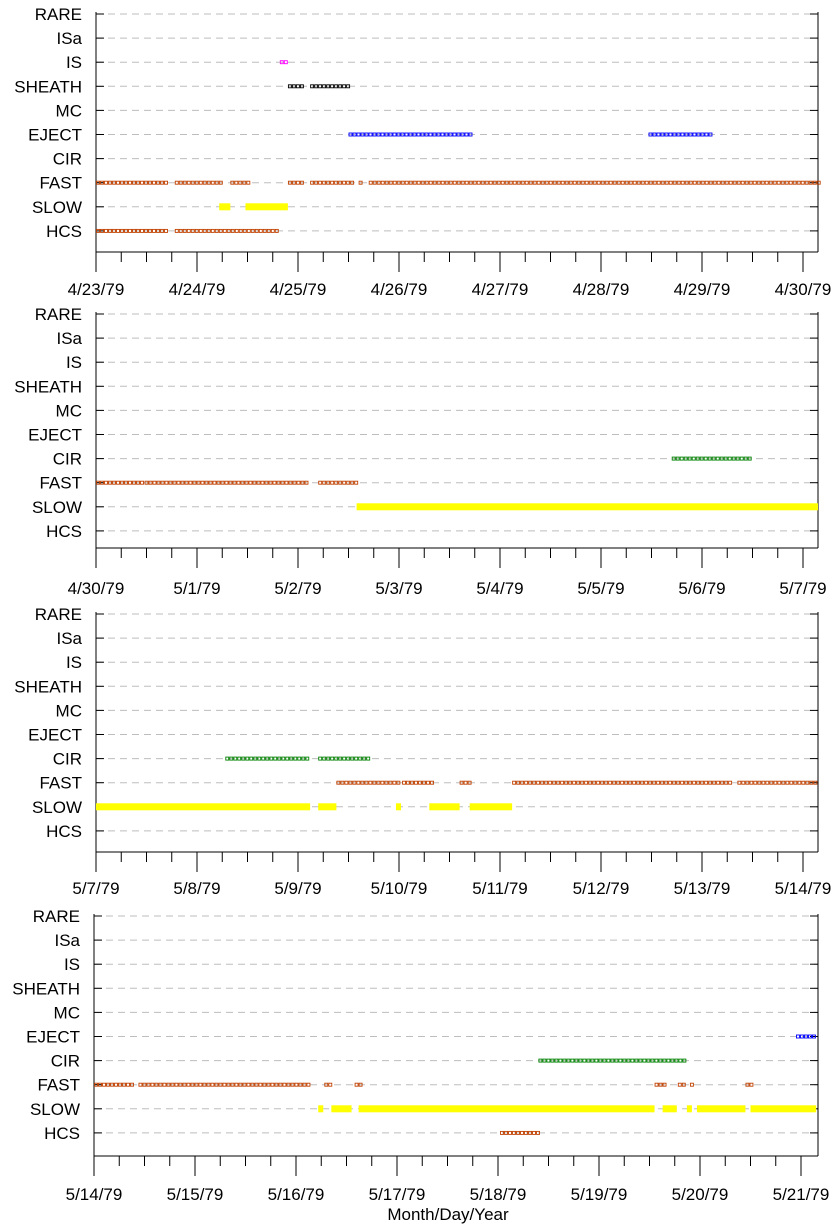 The height and width of the screenshot is (1226, 838). What do you see at coordinates (65, 1061) in the screenshot?
I see `category-label: CIR` at bounding box center [65, 1061].